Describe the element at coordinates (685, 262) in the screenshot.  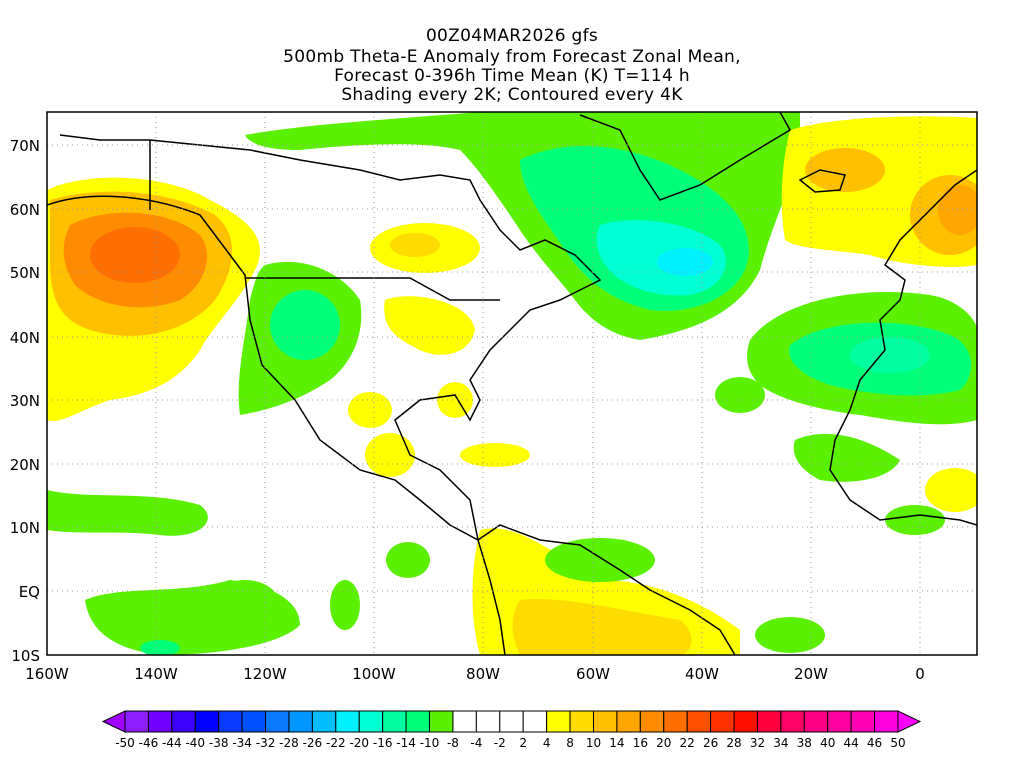
I see `shade-labrador-cyan` at that location.